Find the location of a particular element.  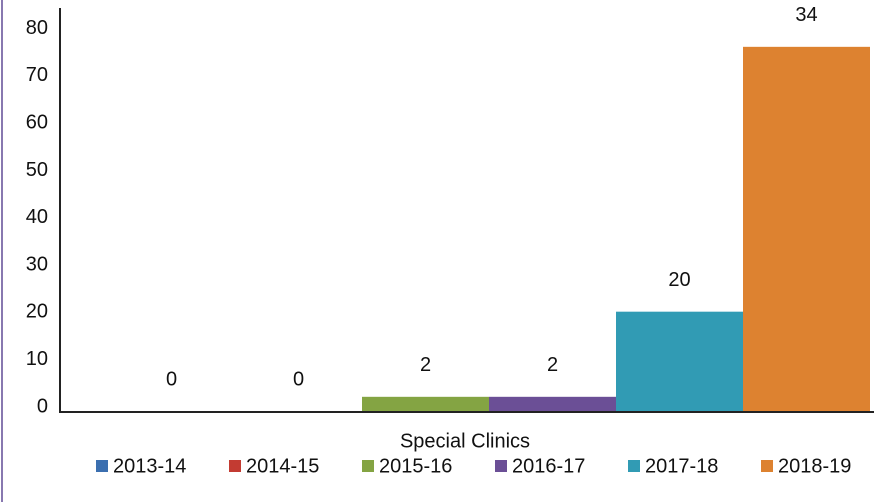

y-tick-label: 70 is located at coordinates (37, 75).